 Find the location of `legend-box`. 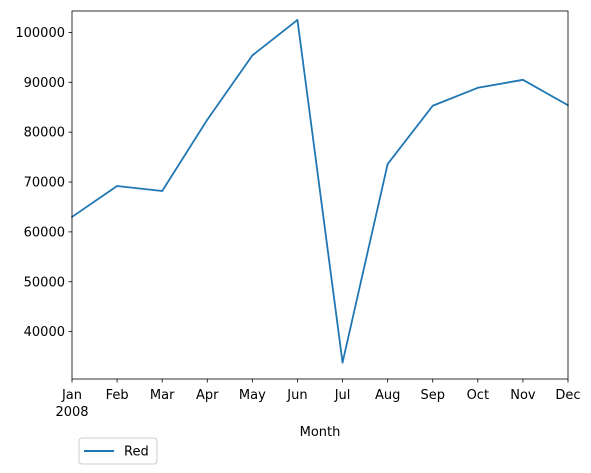

legend-box is located at coordinates (118, 451).